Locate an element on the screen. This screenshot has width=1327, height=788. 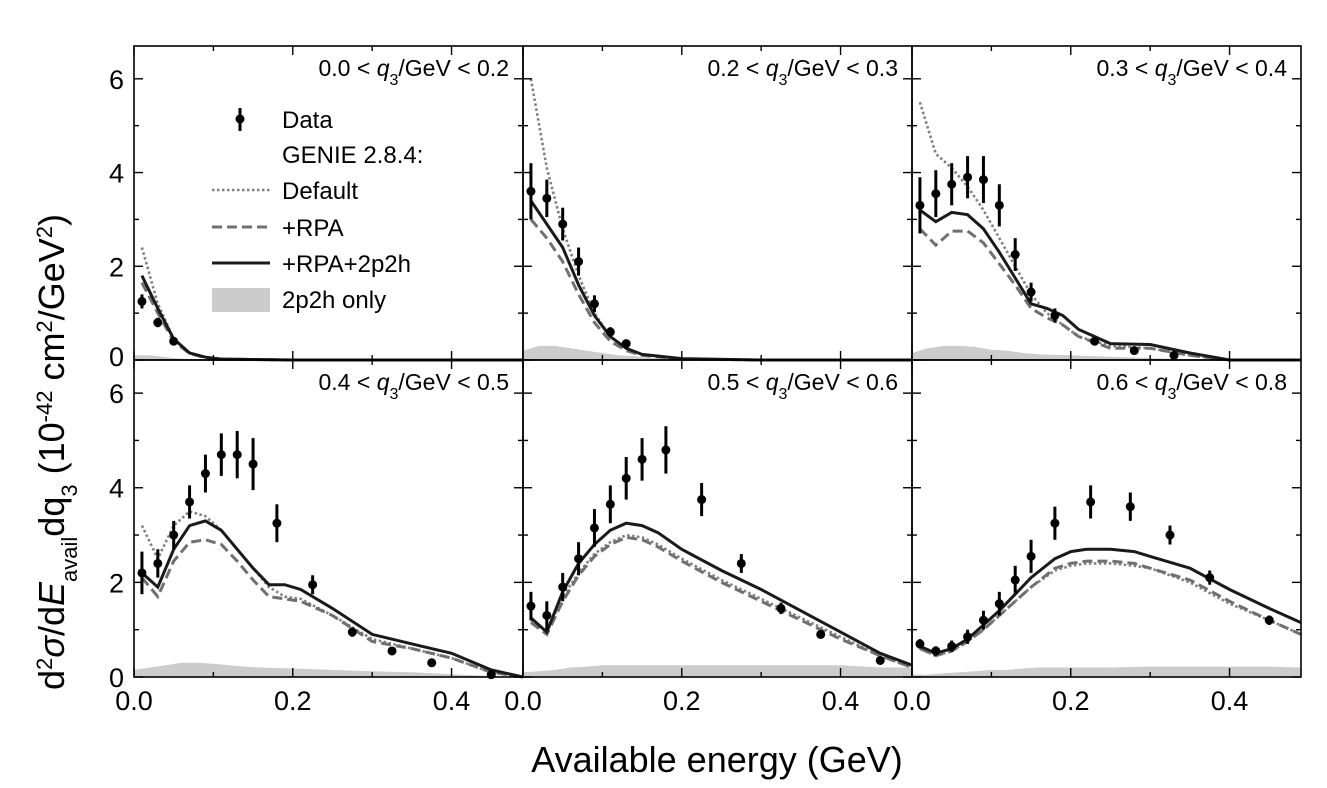
panel-title: 0.3 < q3/GeV < 0.4 is located at coordinates (1192, 72).